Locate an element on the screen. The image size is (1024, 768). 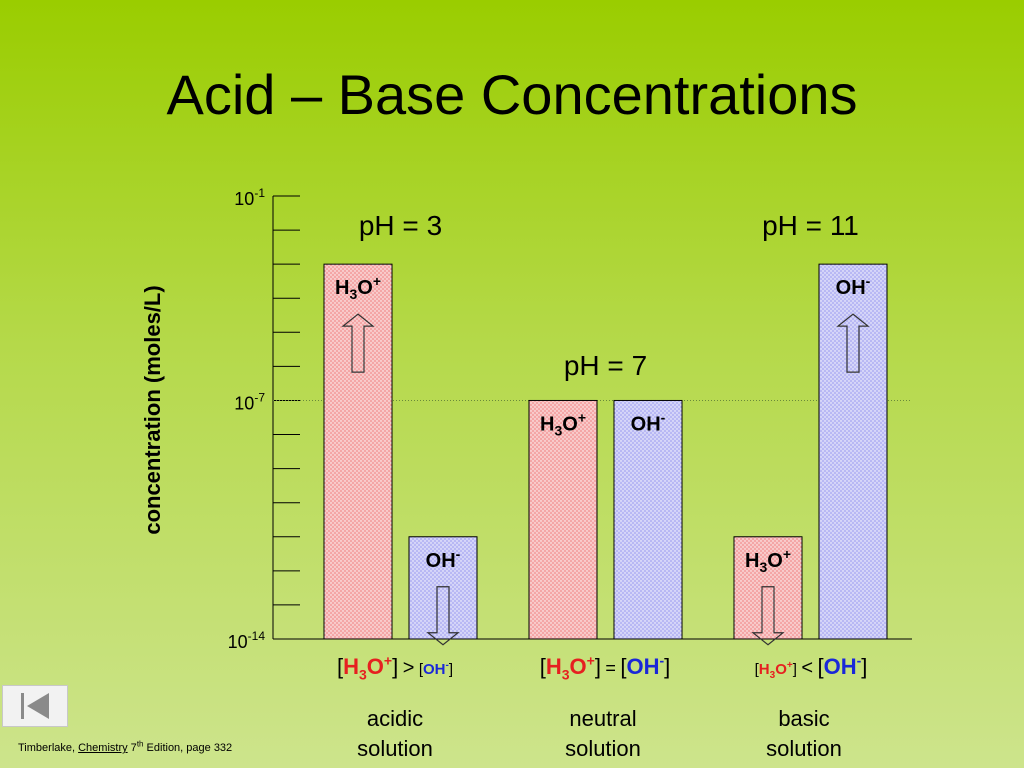
solution-label-acidic: acidic solution is located at coordinates (395, 734).